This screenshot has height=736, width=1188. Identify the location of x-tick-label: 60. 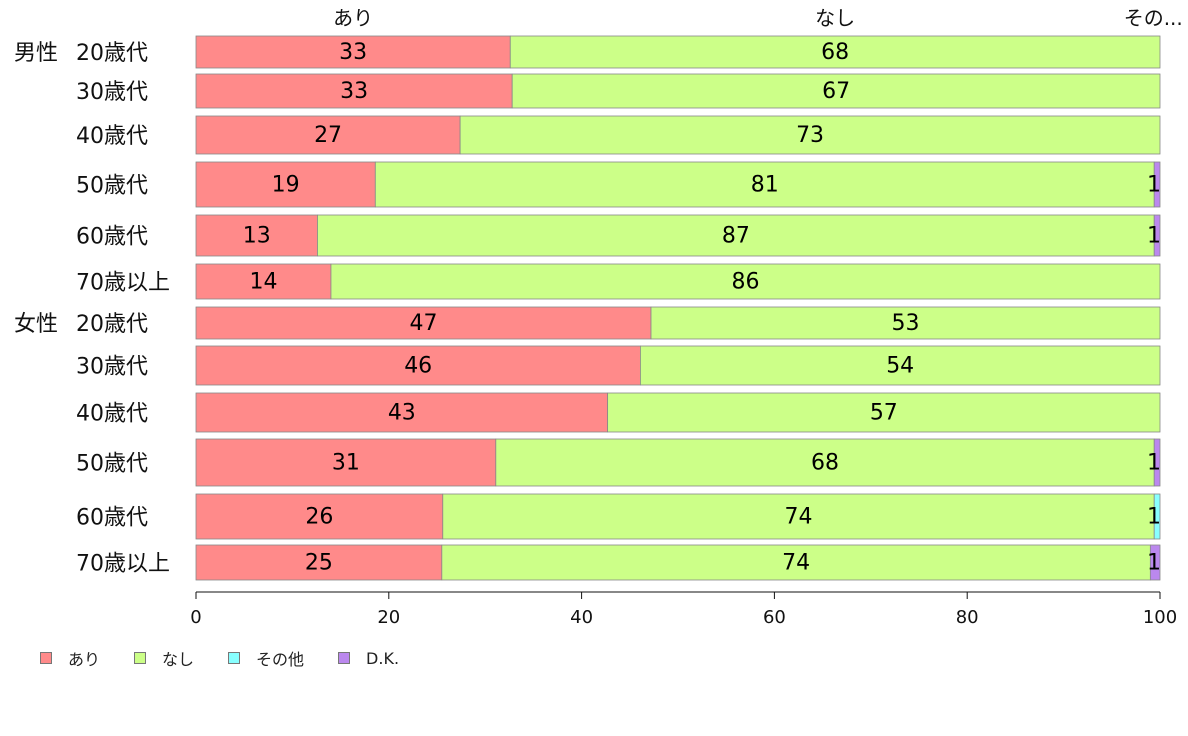
(774, 617).